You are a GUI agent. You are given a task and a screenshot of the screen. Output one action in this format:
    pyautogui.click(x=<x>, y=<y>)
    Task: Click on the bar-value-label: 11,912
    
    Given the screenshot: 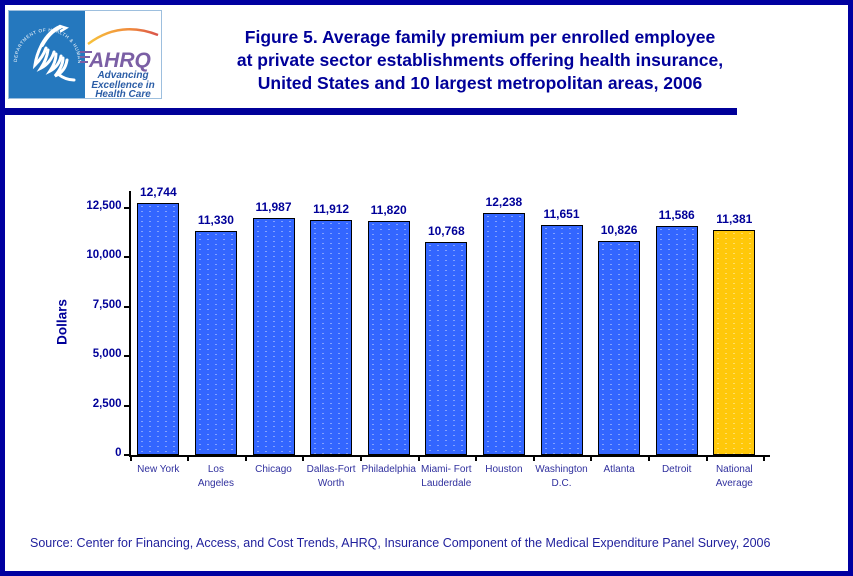 What is the action you would take?
    pyautogui.click(x=331, y=209)
    